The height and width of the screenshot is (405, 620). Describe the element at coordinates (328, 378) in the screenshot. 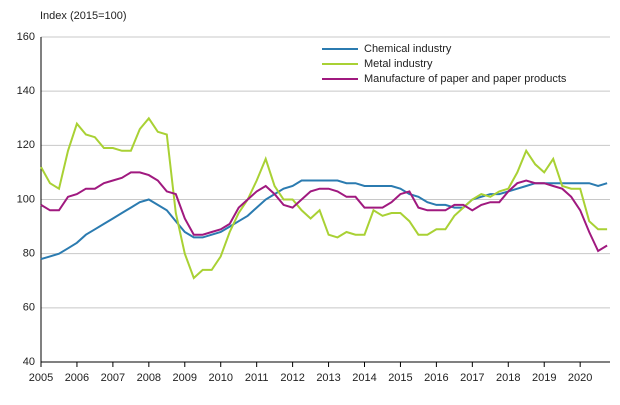

I see `x-tick-label: 2013` at that location.